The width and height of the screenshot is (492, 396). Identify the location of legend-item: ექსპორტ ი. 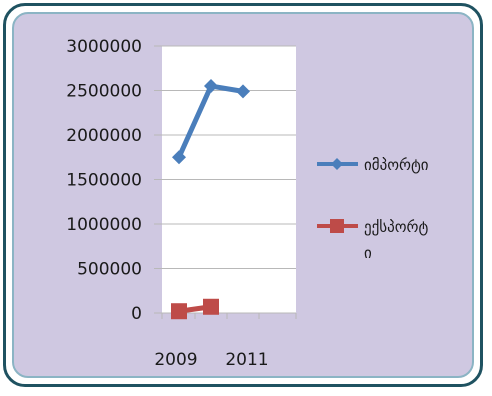
(372, 240).